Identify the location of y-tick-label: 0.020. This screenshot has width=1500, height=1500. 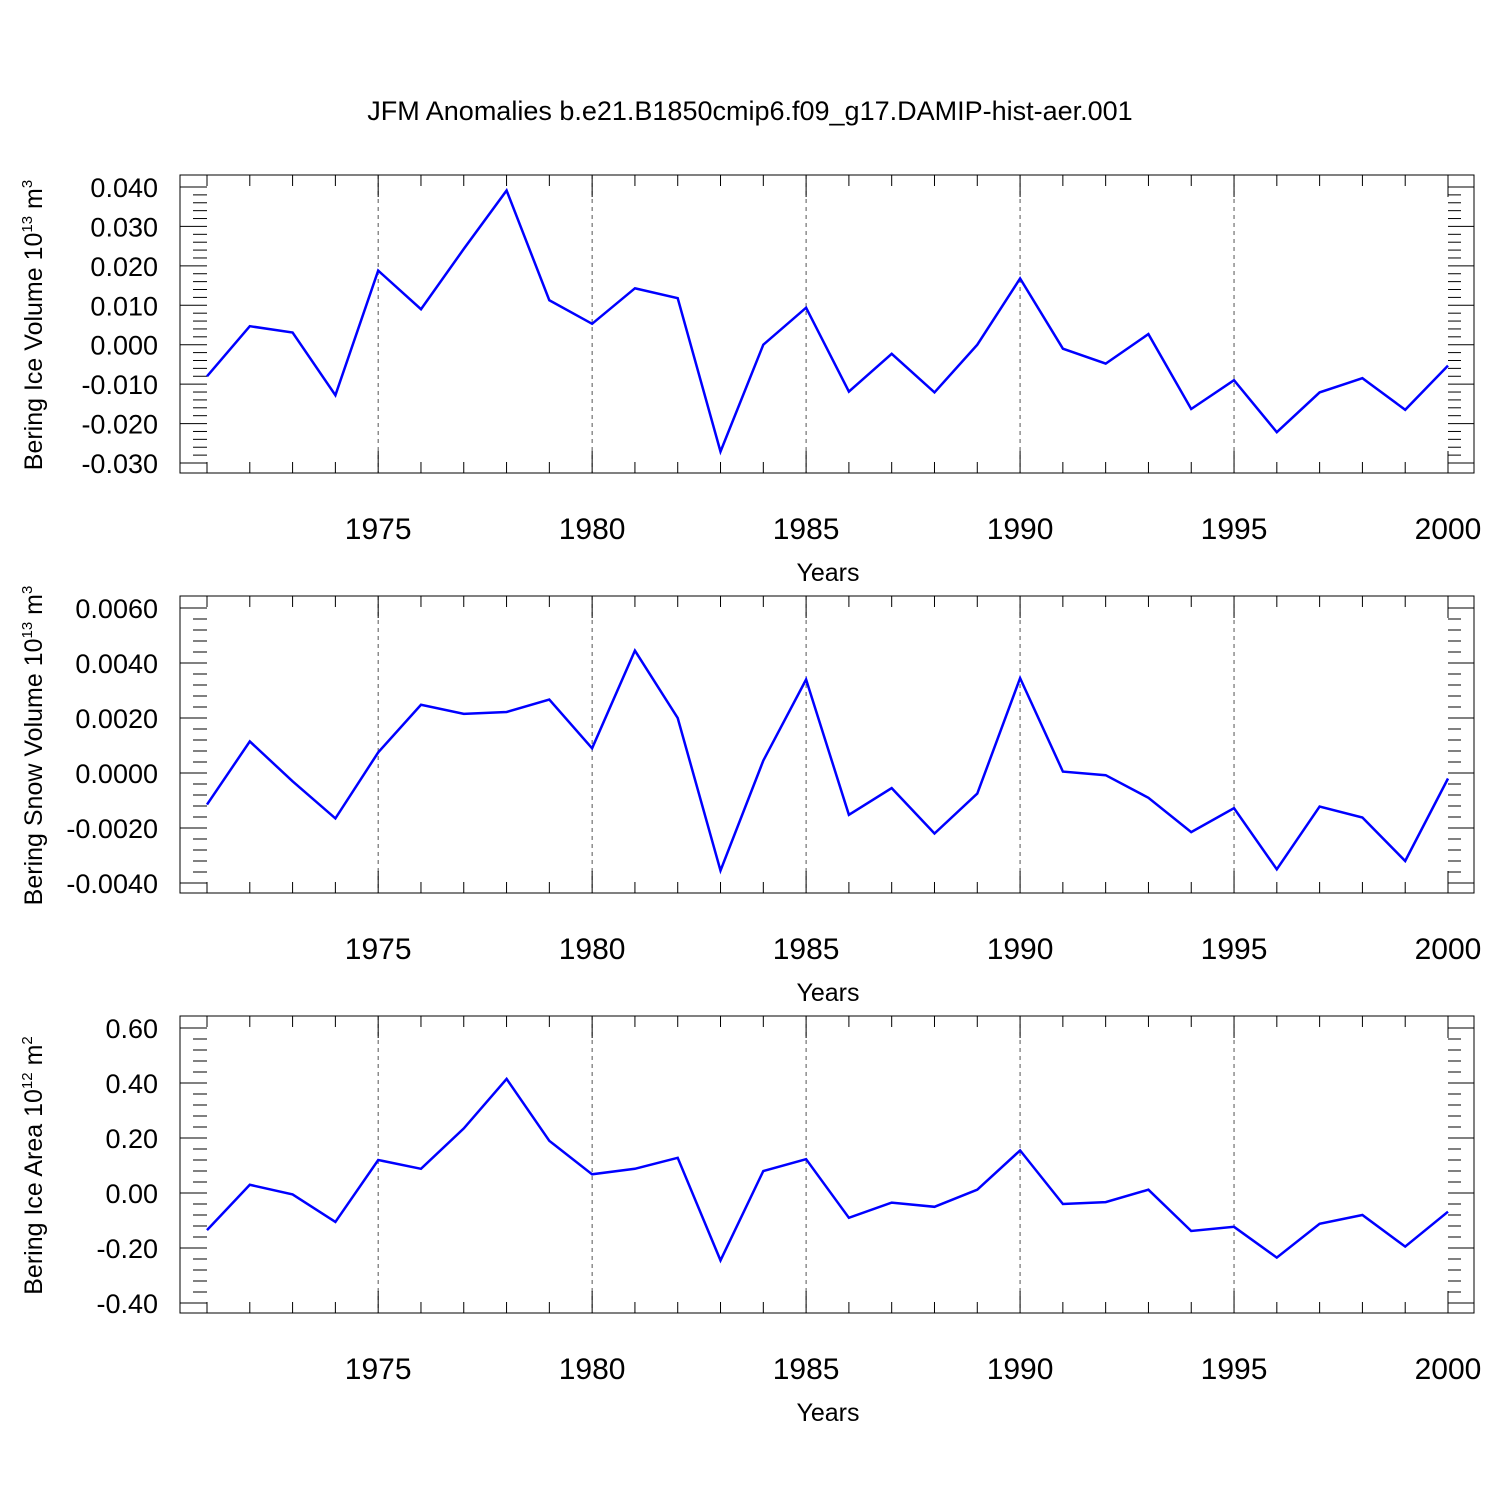
(124, 267).